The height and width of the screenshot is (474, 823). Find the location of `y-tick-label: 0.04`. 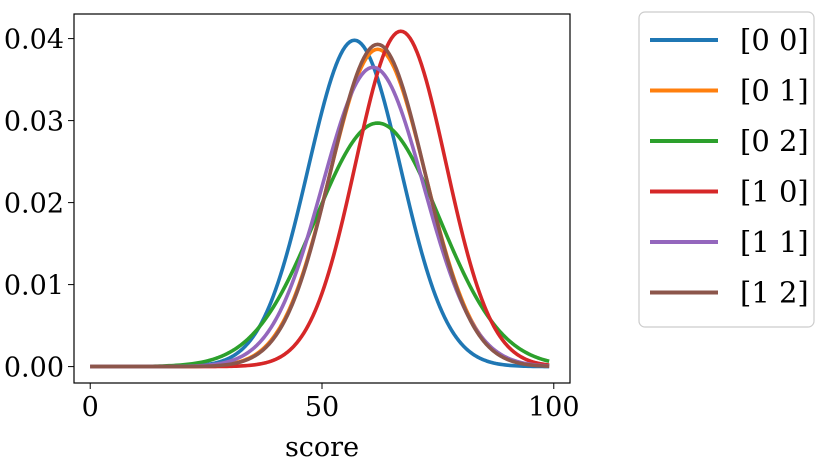

y-tick-label: 0.04 is located at coordinates (34, 40).